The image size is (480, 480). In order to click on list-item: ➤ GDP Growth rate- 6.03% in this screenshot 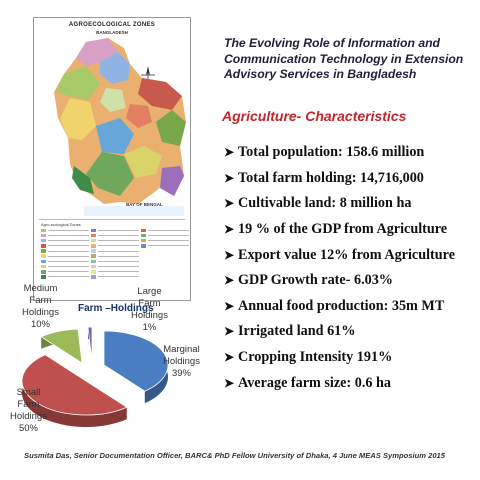, I will do `click(352, 281)`.